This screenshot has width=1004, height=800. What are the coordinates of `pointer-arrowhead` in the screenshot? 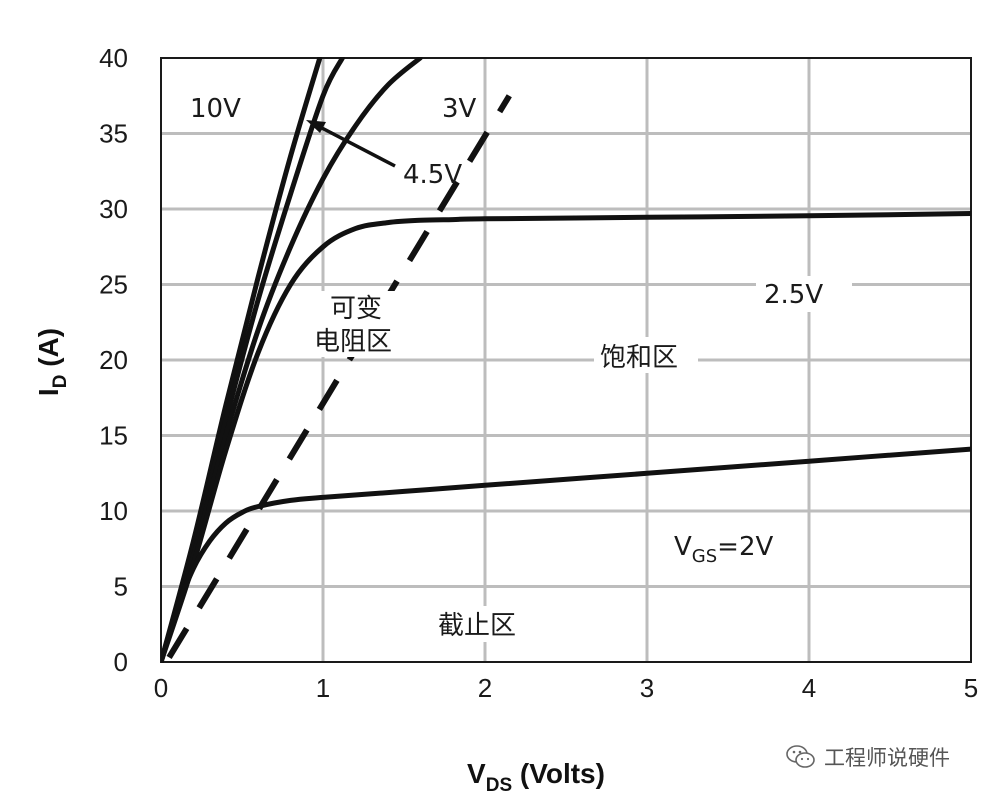 It's located at (316, 126).